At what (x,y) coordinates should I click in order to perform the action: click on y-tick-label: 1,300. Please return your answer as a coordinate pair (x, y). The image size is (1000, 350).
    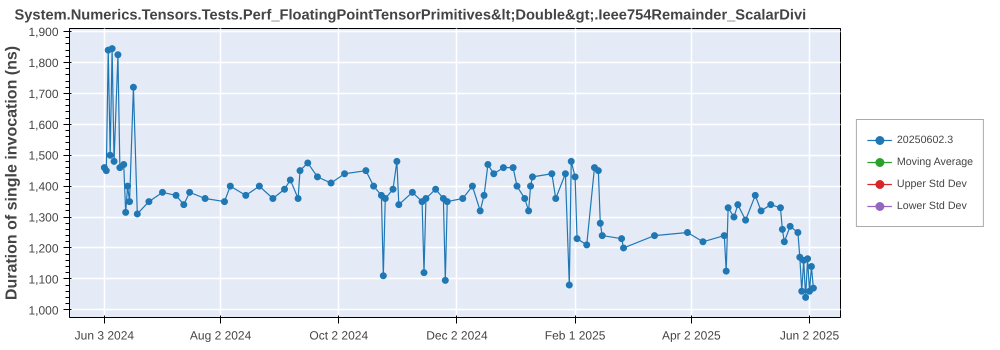
    Looking at the image, I should click on (43, 217).